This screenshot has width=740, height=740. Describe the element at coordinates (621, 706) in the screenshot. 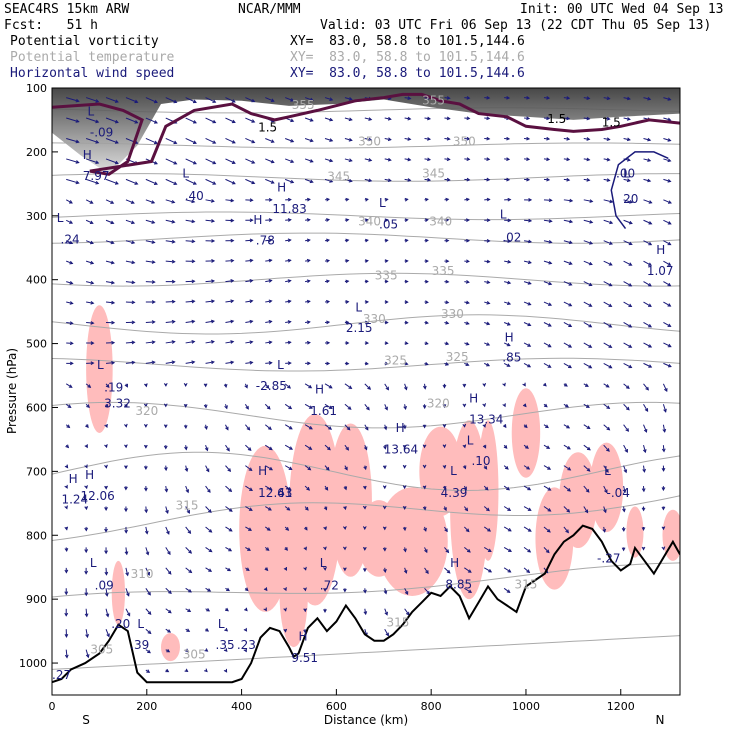

I see `x-tick-label: 1200` at that location.